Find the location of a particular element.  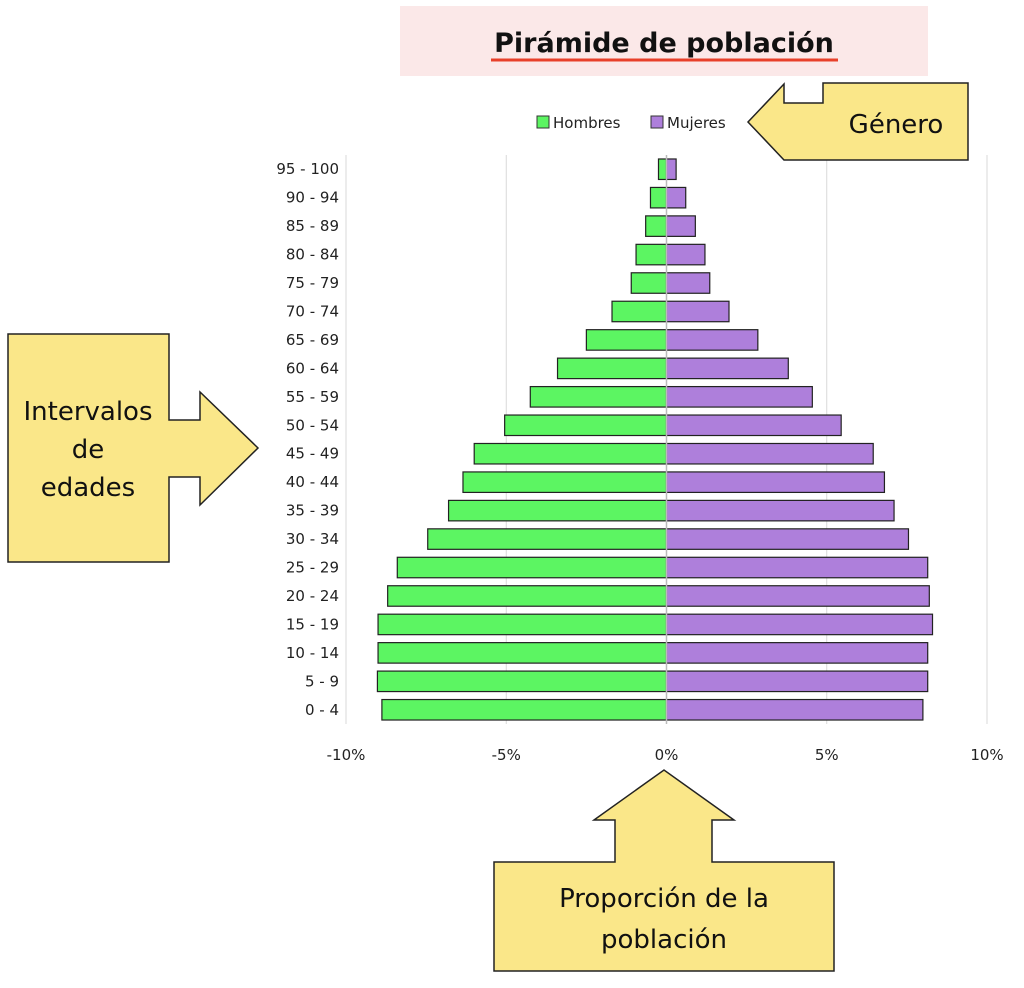

y-tick-label: 35 - 39 is located at coordinates (312, 511).